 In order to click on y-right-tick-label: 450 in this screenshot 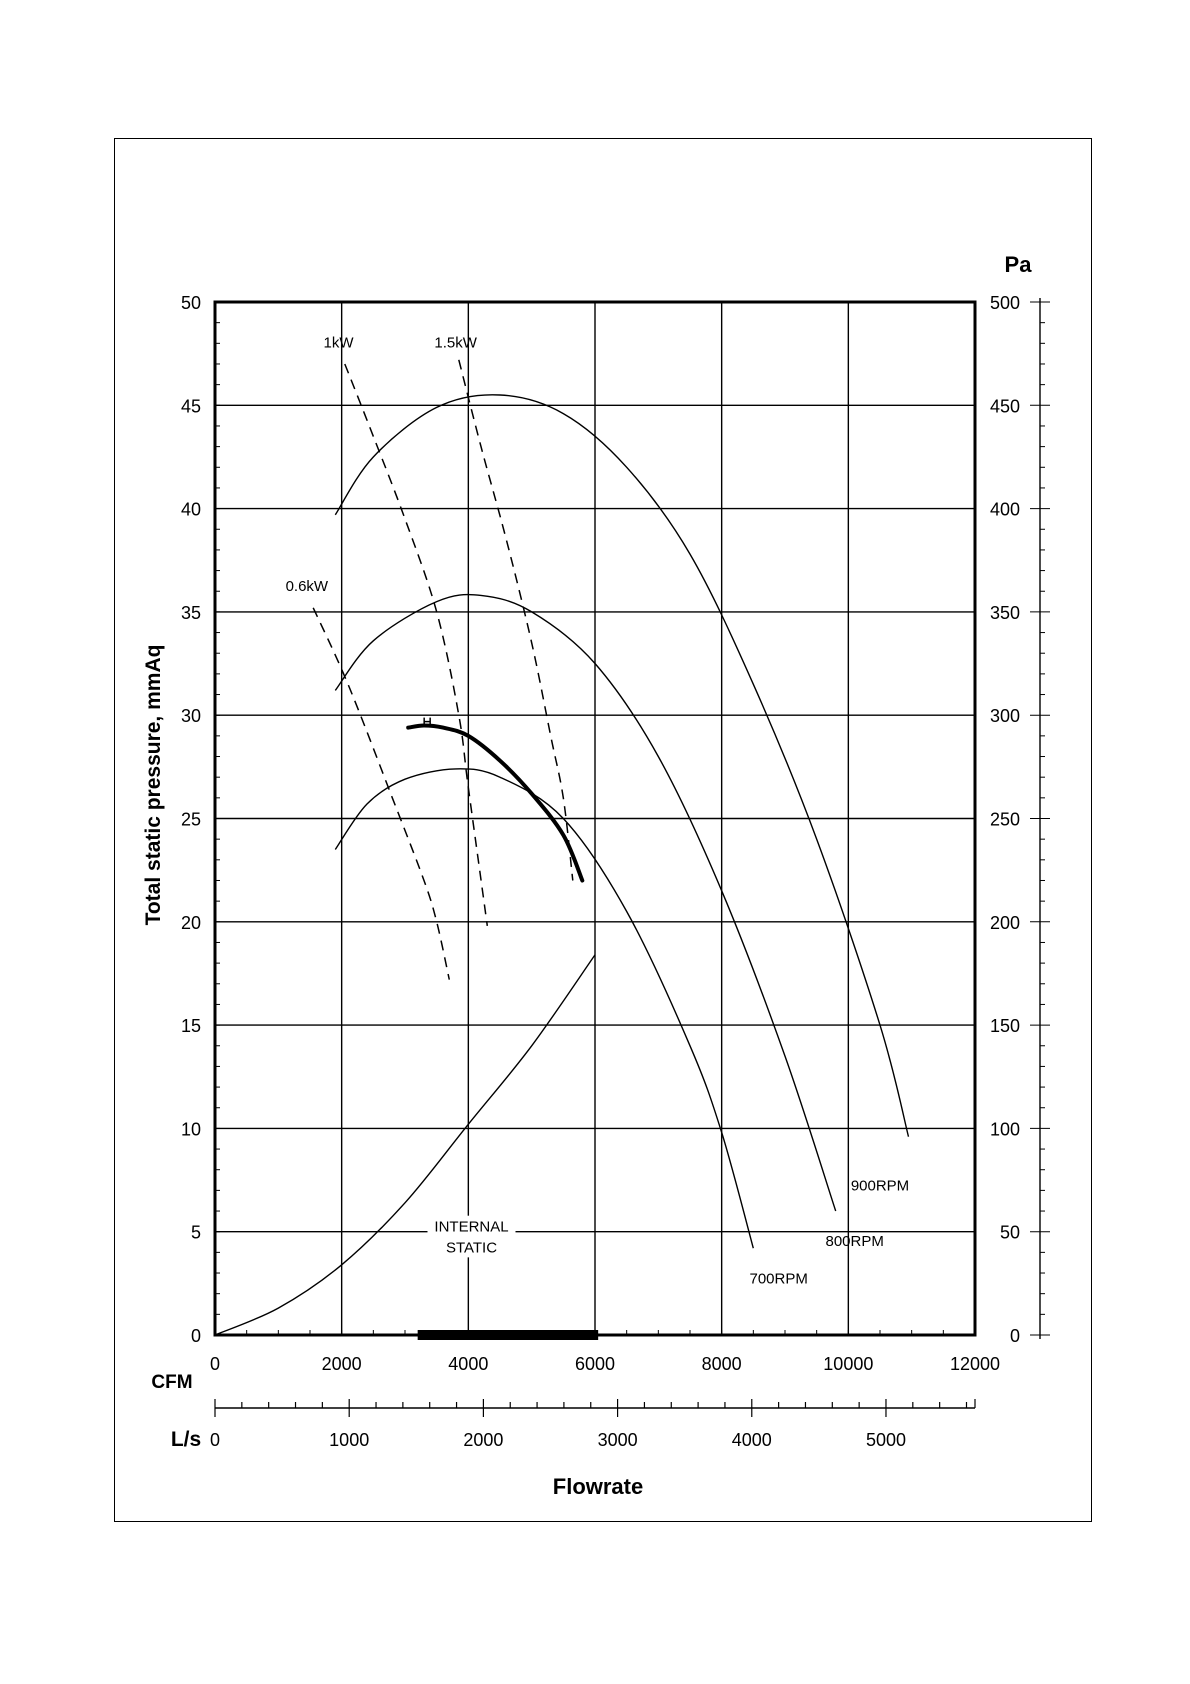, I will do `click(1005, 406)`.